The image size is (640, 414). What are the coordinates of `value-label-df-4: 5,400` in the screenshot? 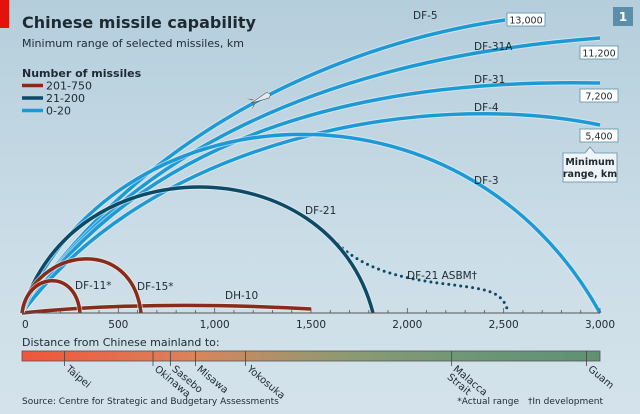 It's located at (598, 137).